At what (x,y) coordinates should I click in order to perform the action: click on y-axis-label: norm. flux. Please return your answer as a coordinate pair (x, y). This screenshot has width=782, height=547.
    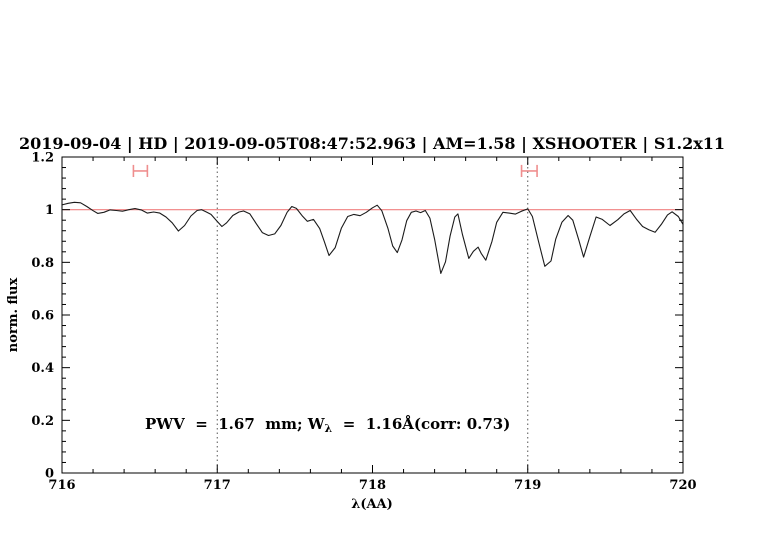
    Looking at the image, I should click on (13, 315).